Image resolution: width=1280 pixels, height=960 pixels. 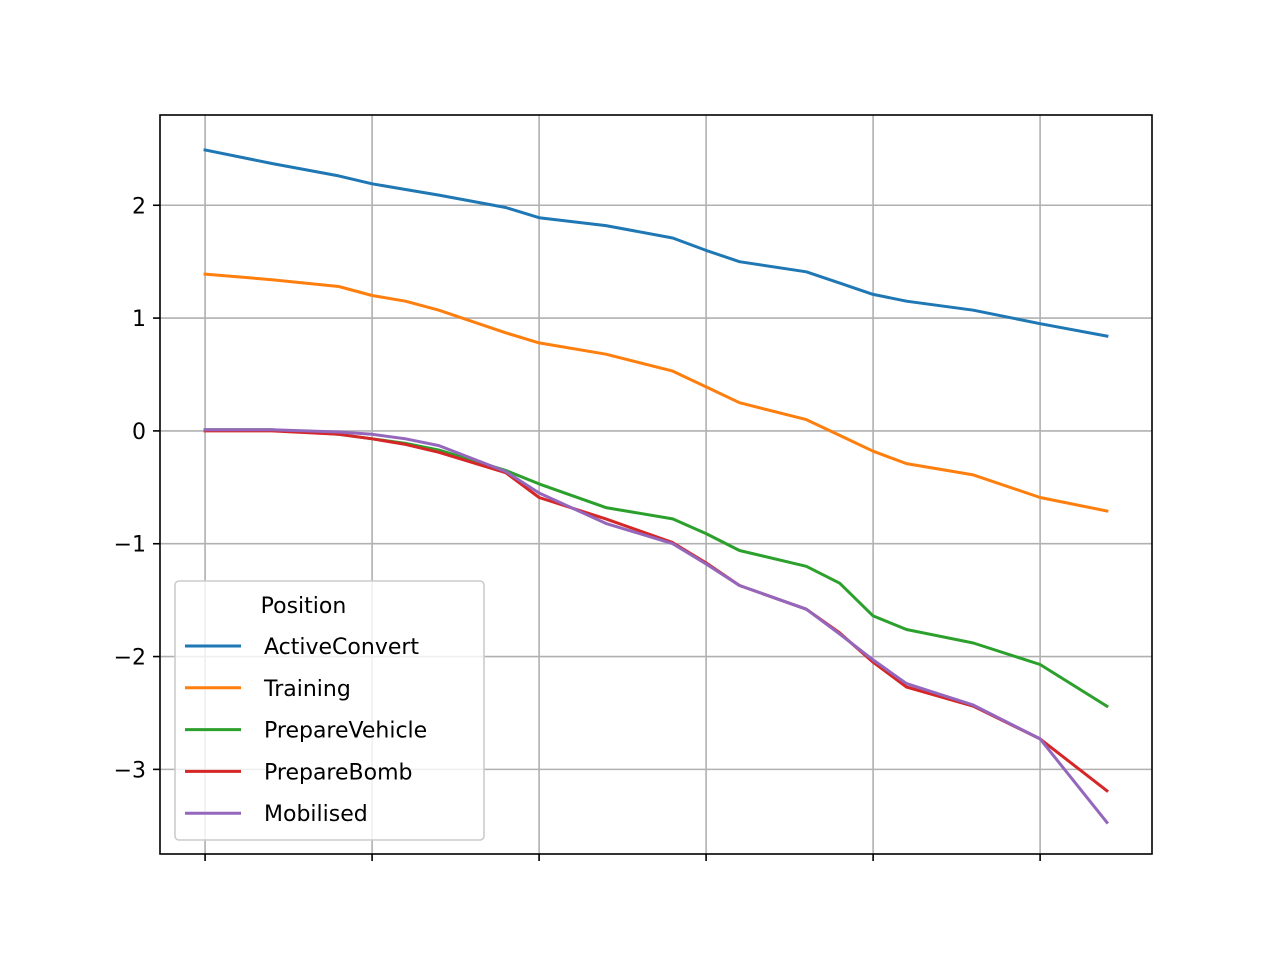 I want to click on y-tick-label: −1, so click(x=130, y=545).